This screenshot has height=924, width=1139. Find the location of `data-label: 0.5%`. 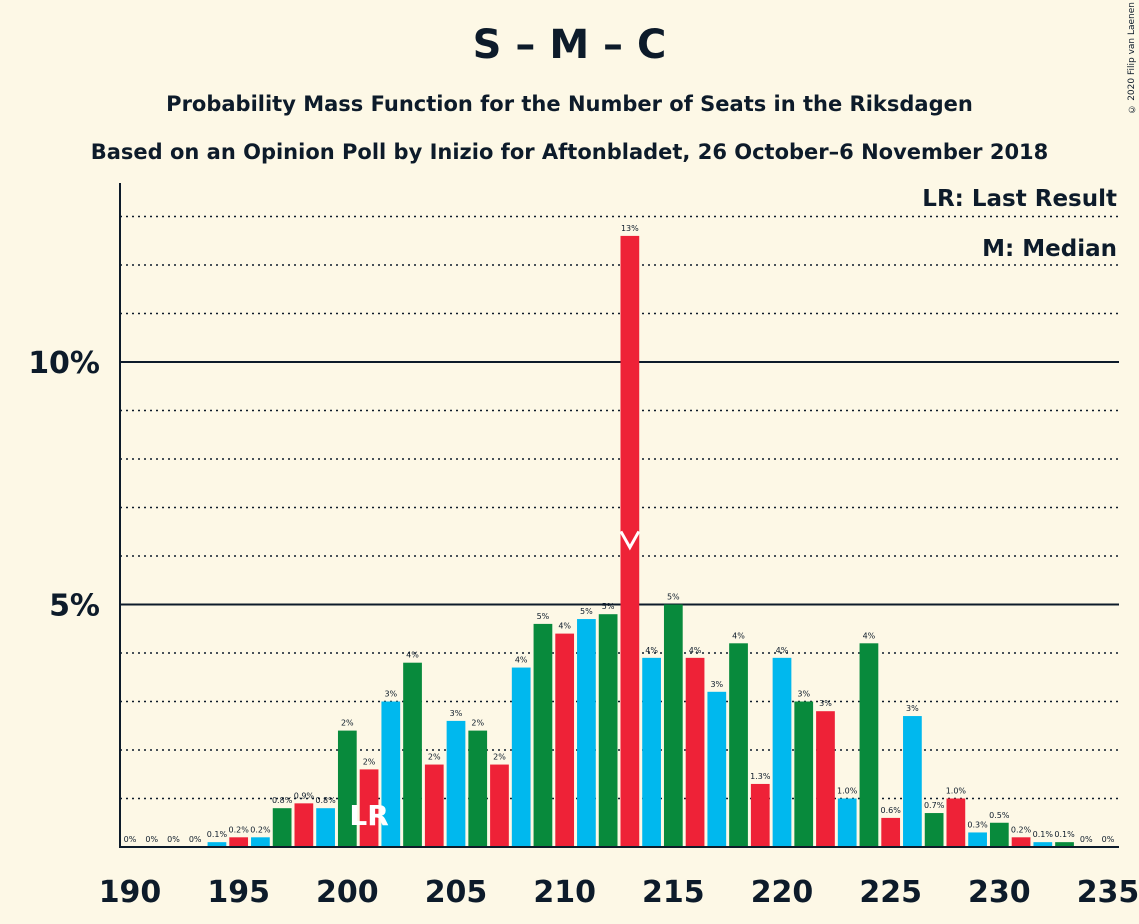

data-label: 0.5% is located at coordinates (999, 815).